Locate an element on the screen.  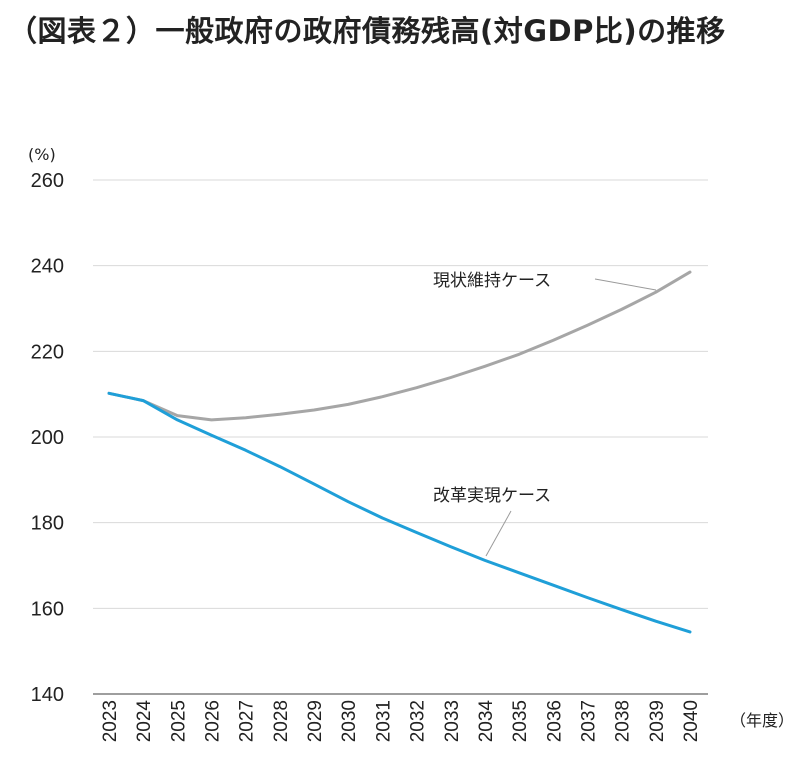
series-annotation-label: 現状維持ケース is located at coordinates (492, 281).